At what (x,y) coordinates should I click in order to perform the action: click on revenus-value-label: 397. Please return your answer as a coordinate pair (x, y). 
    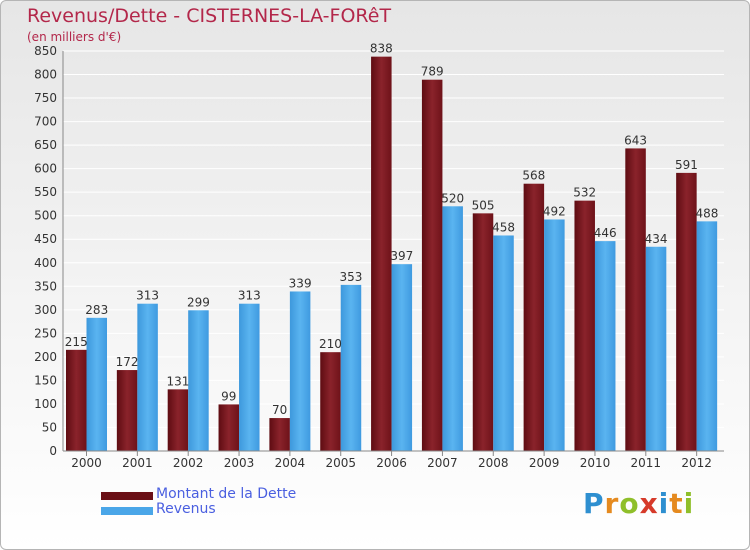
    Looking at the image, I should click on (401, 256).